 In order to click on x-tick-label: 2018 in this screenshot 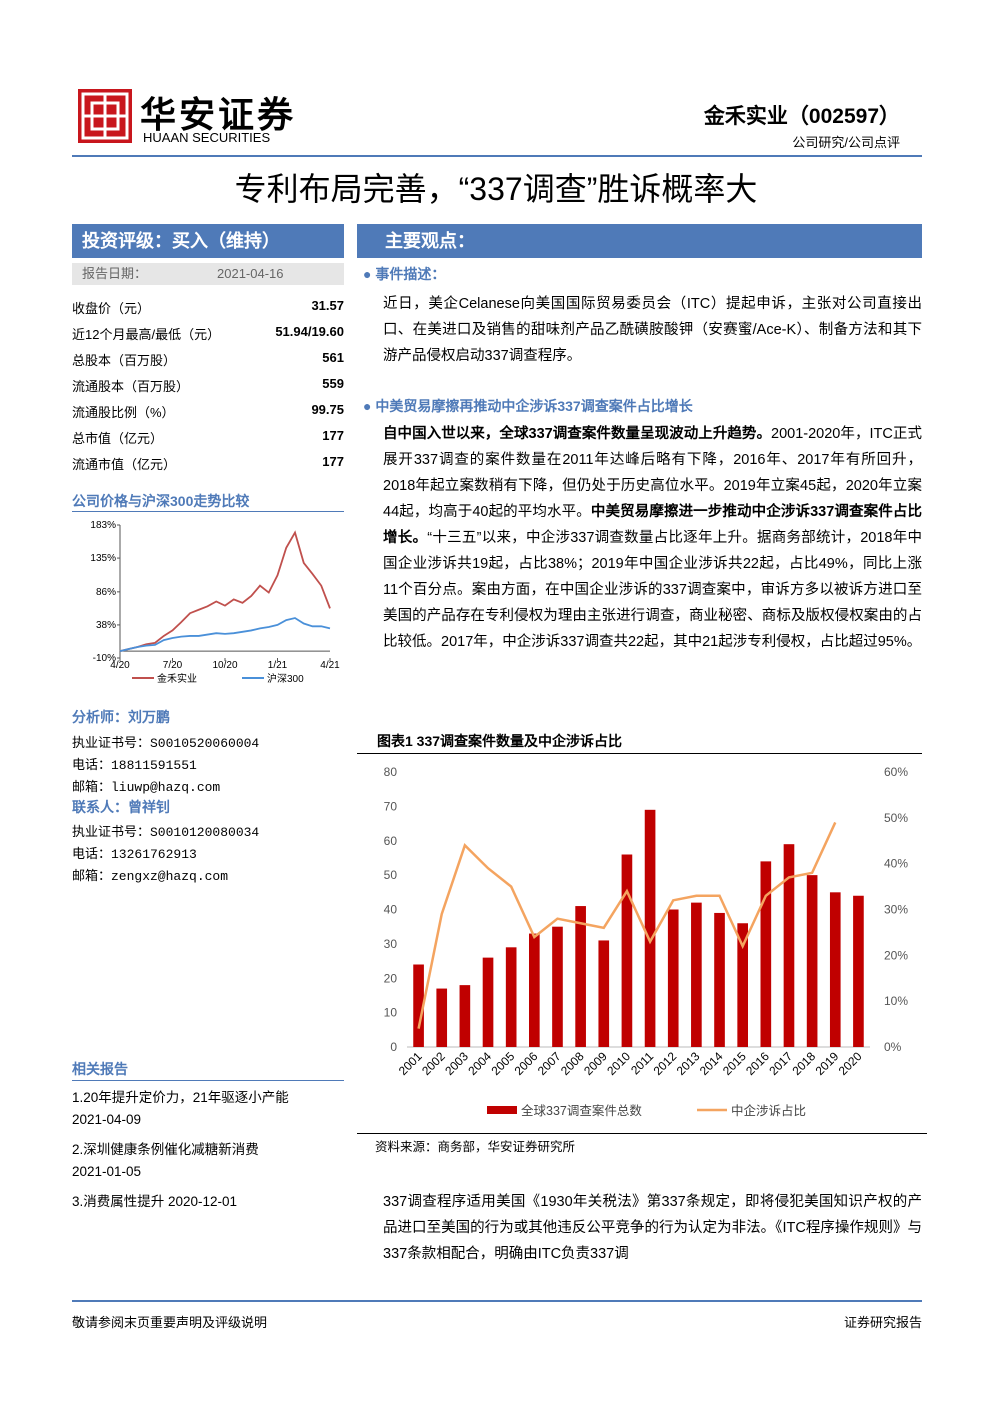, I will do `click(803, 1063)`.